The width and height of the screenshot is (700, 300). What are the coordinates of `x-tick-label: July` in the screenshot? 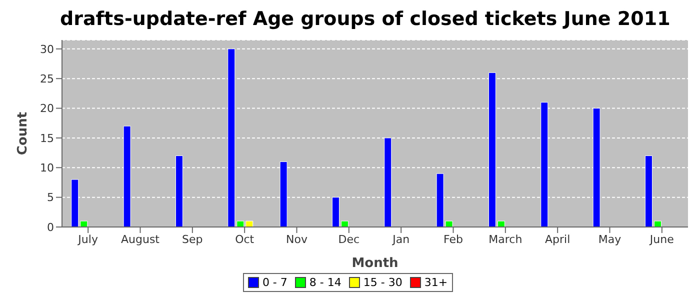 It's located at (87, 239).